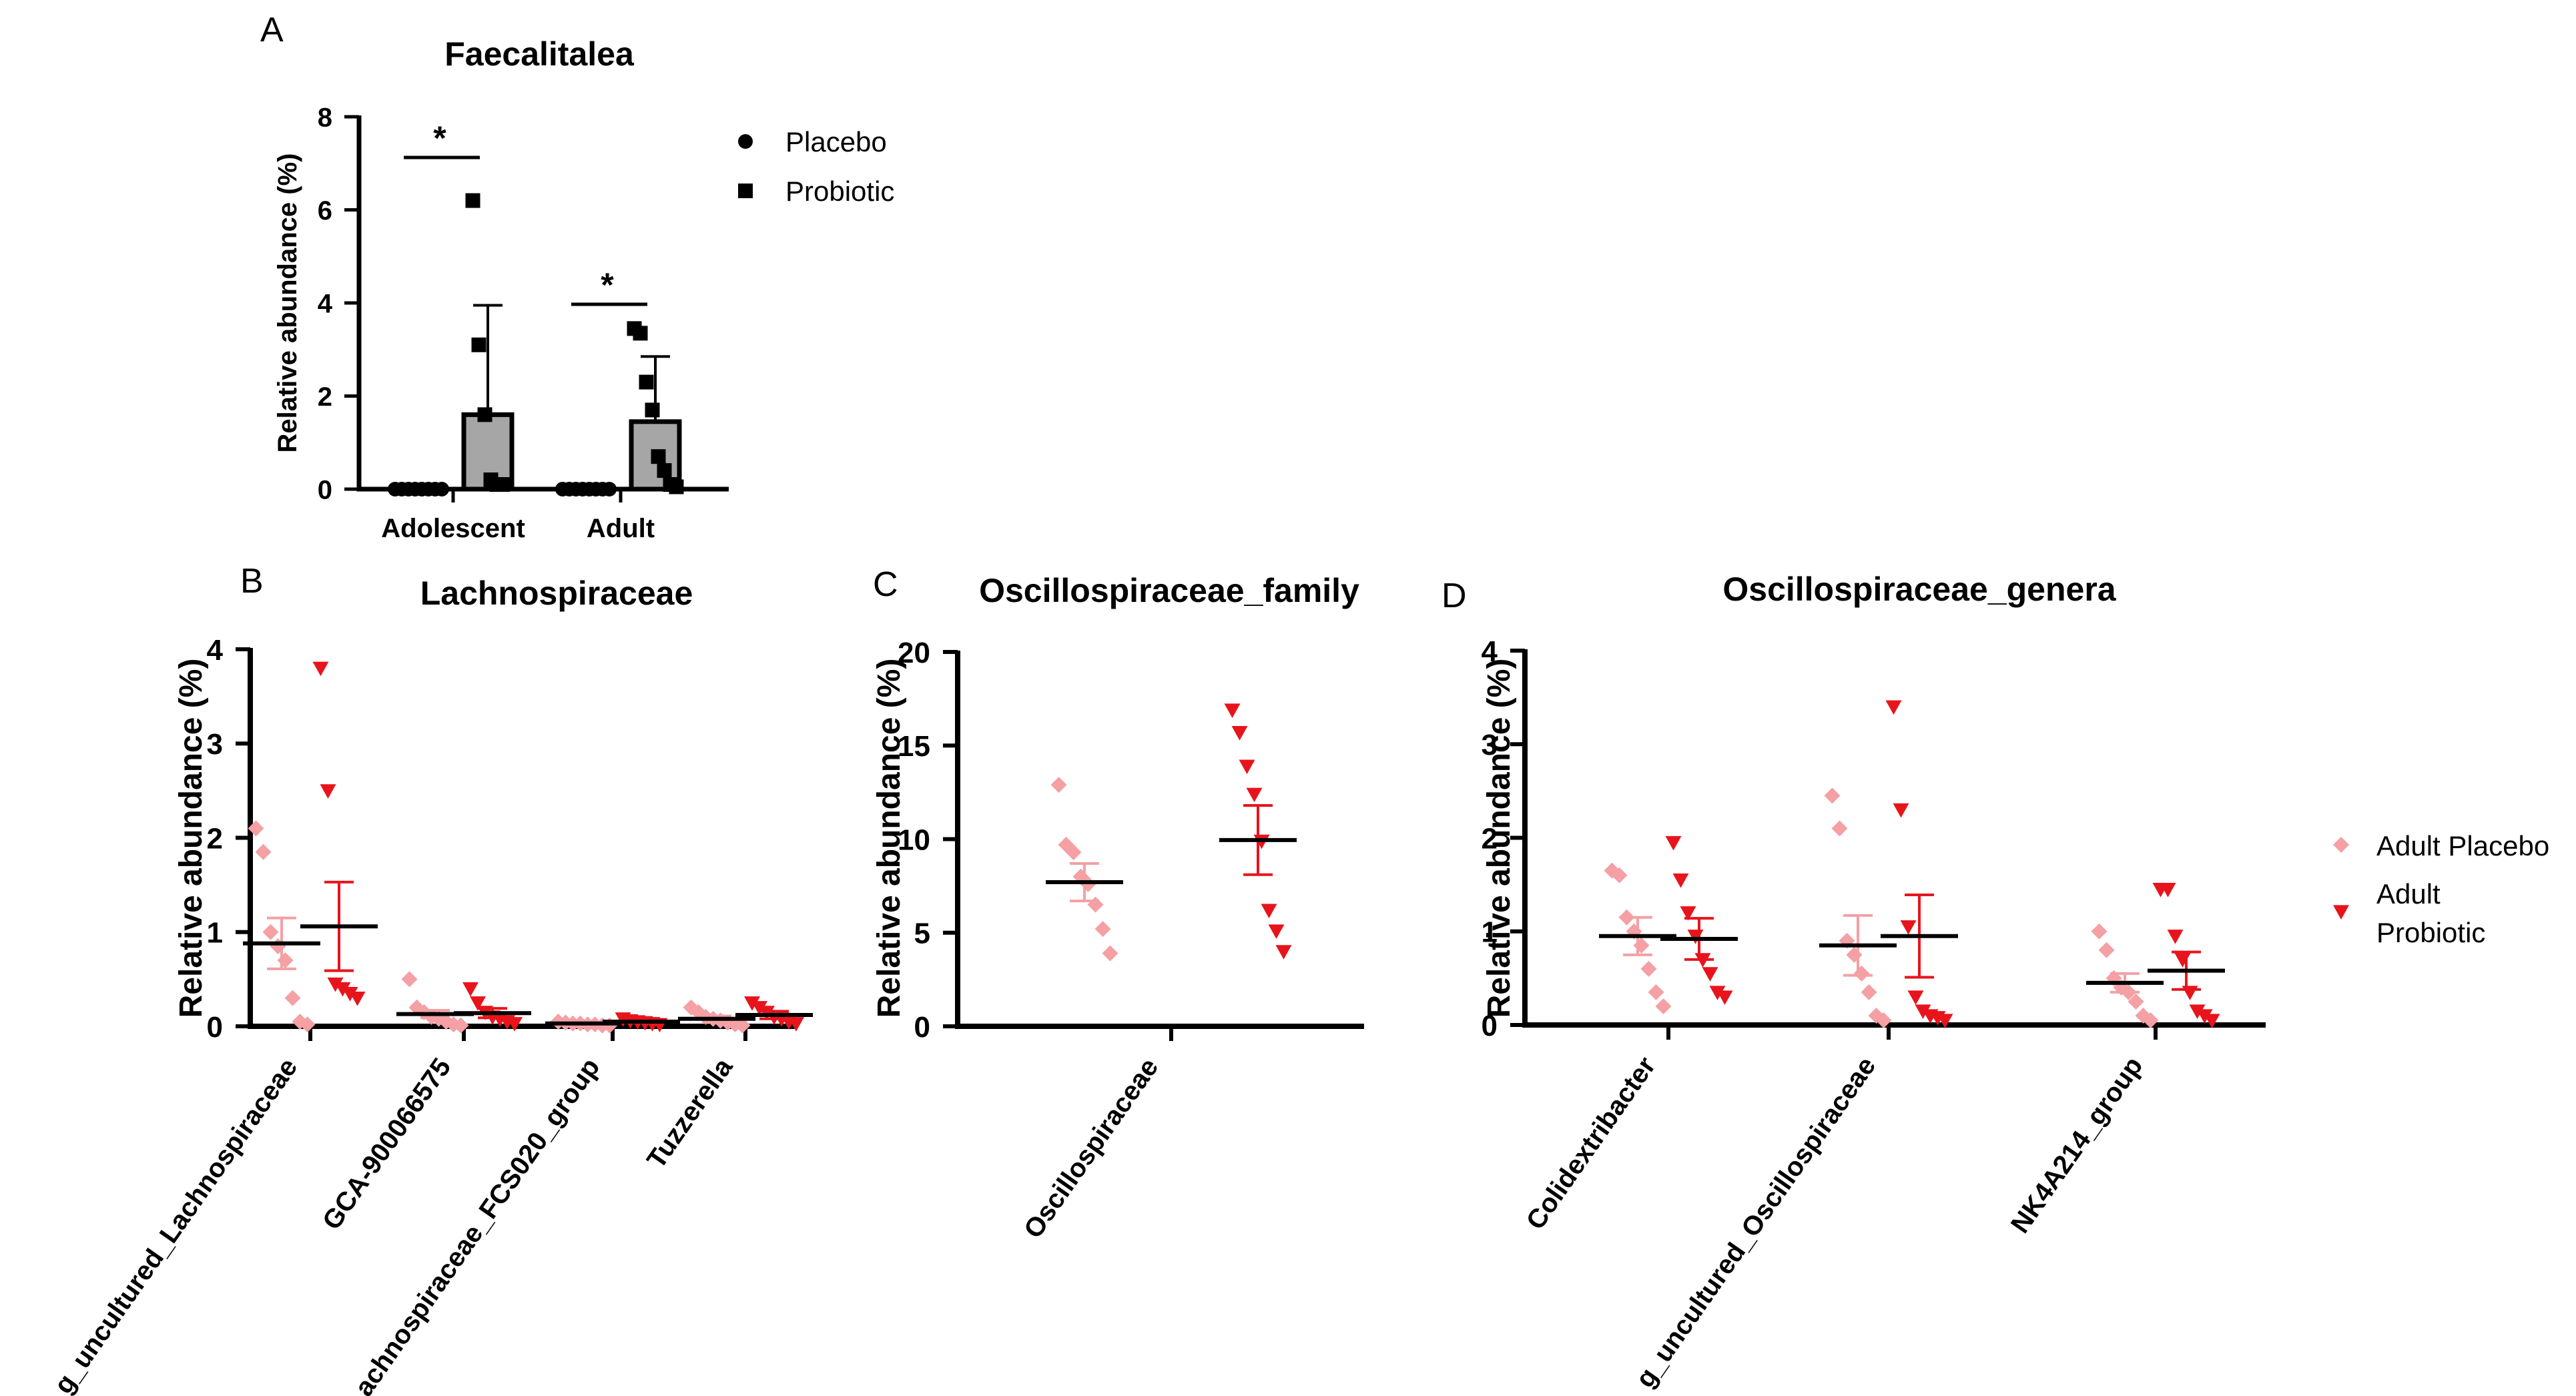  I want to click on y-tick-label: 1, so click(215, 933).